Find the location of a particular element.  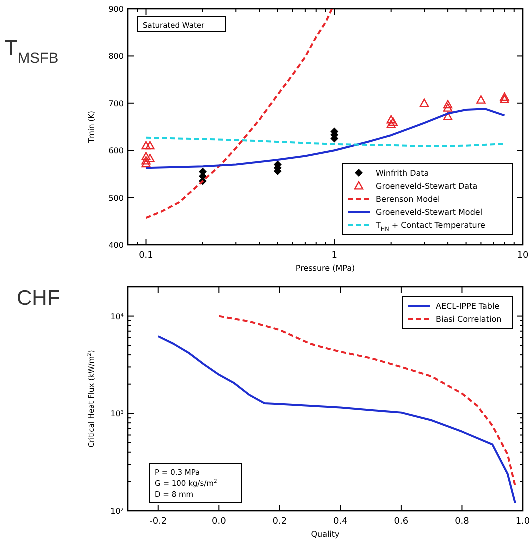

y-tick-label: 800 is located at coordinates (116, 57).